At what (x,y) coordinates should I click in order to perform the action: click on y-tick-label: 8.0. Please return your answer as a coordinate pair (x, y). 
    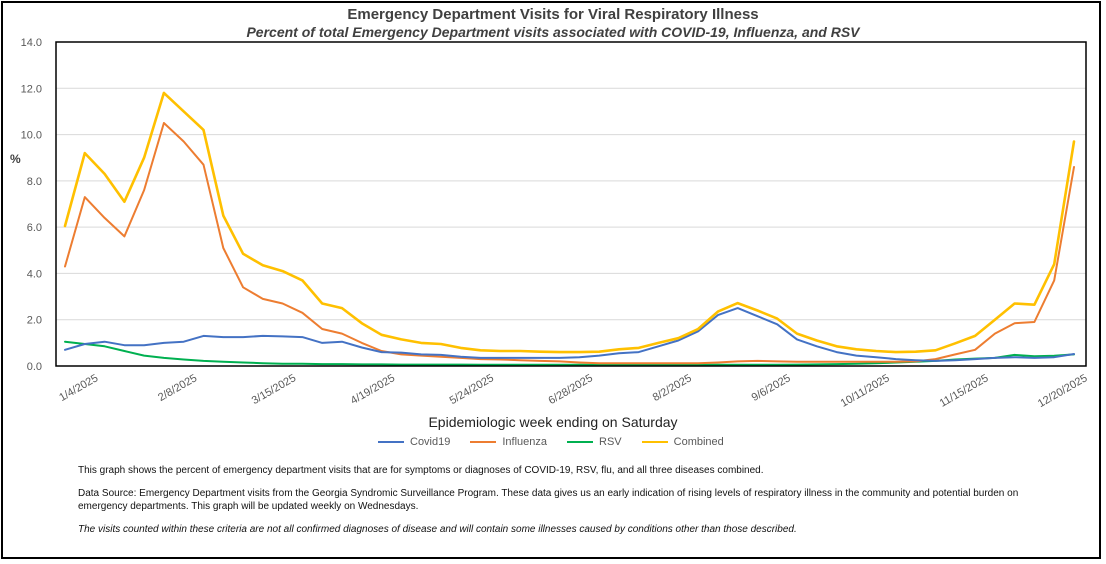
    Looking at the image, I should click on (34, 182).